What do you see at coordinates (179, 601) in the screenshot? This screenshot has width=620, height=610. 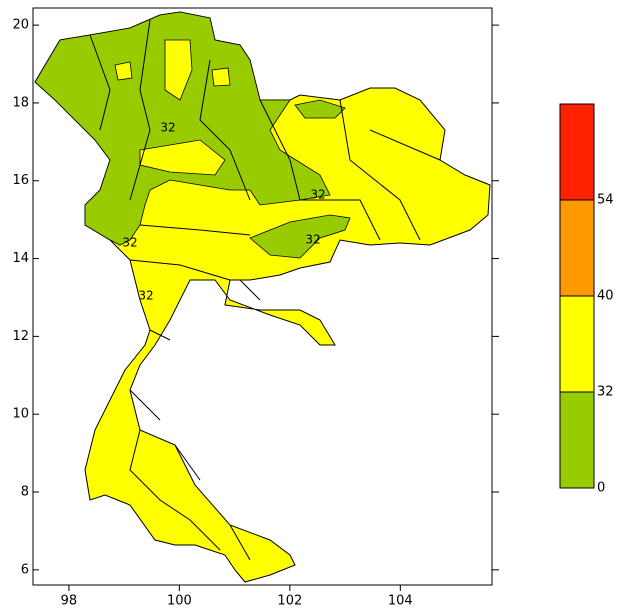 I see `x-tick-label: 100` at bounding box center [179, 601].